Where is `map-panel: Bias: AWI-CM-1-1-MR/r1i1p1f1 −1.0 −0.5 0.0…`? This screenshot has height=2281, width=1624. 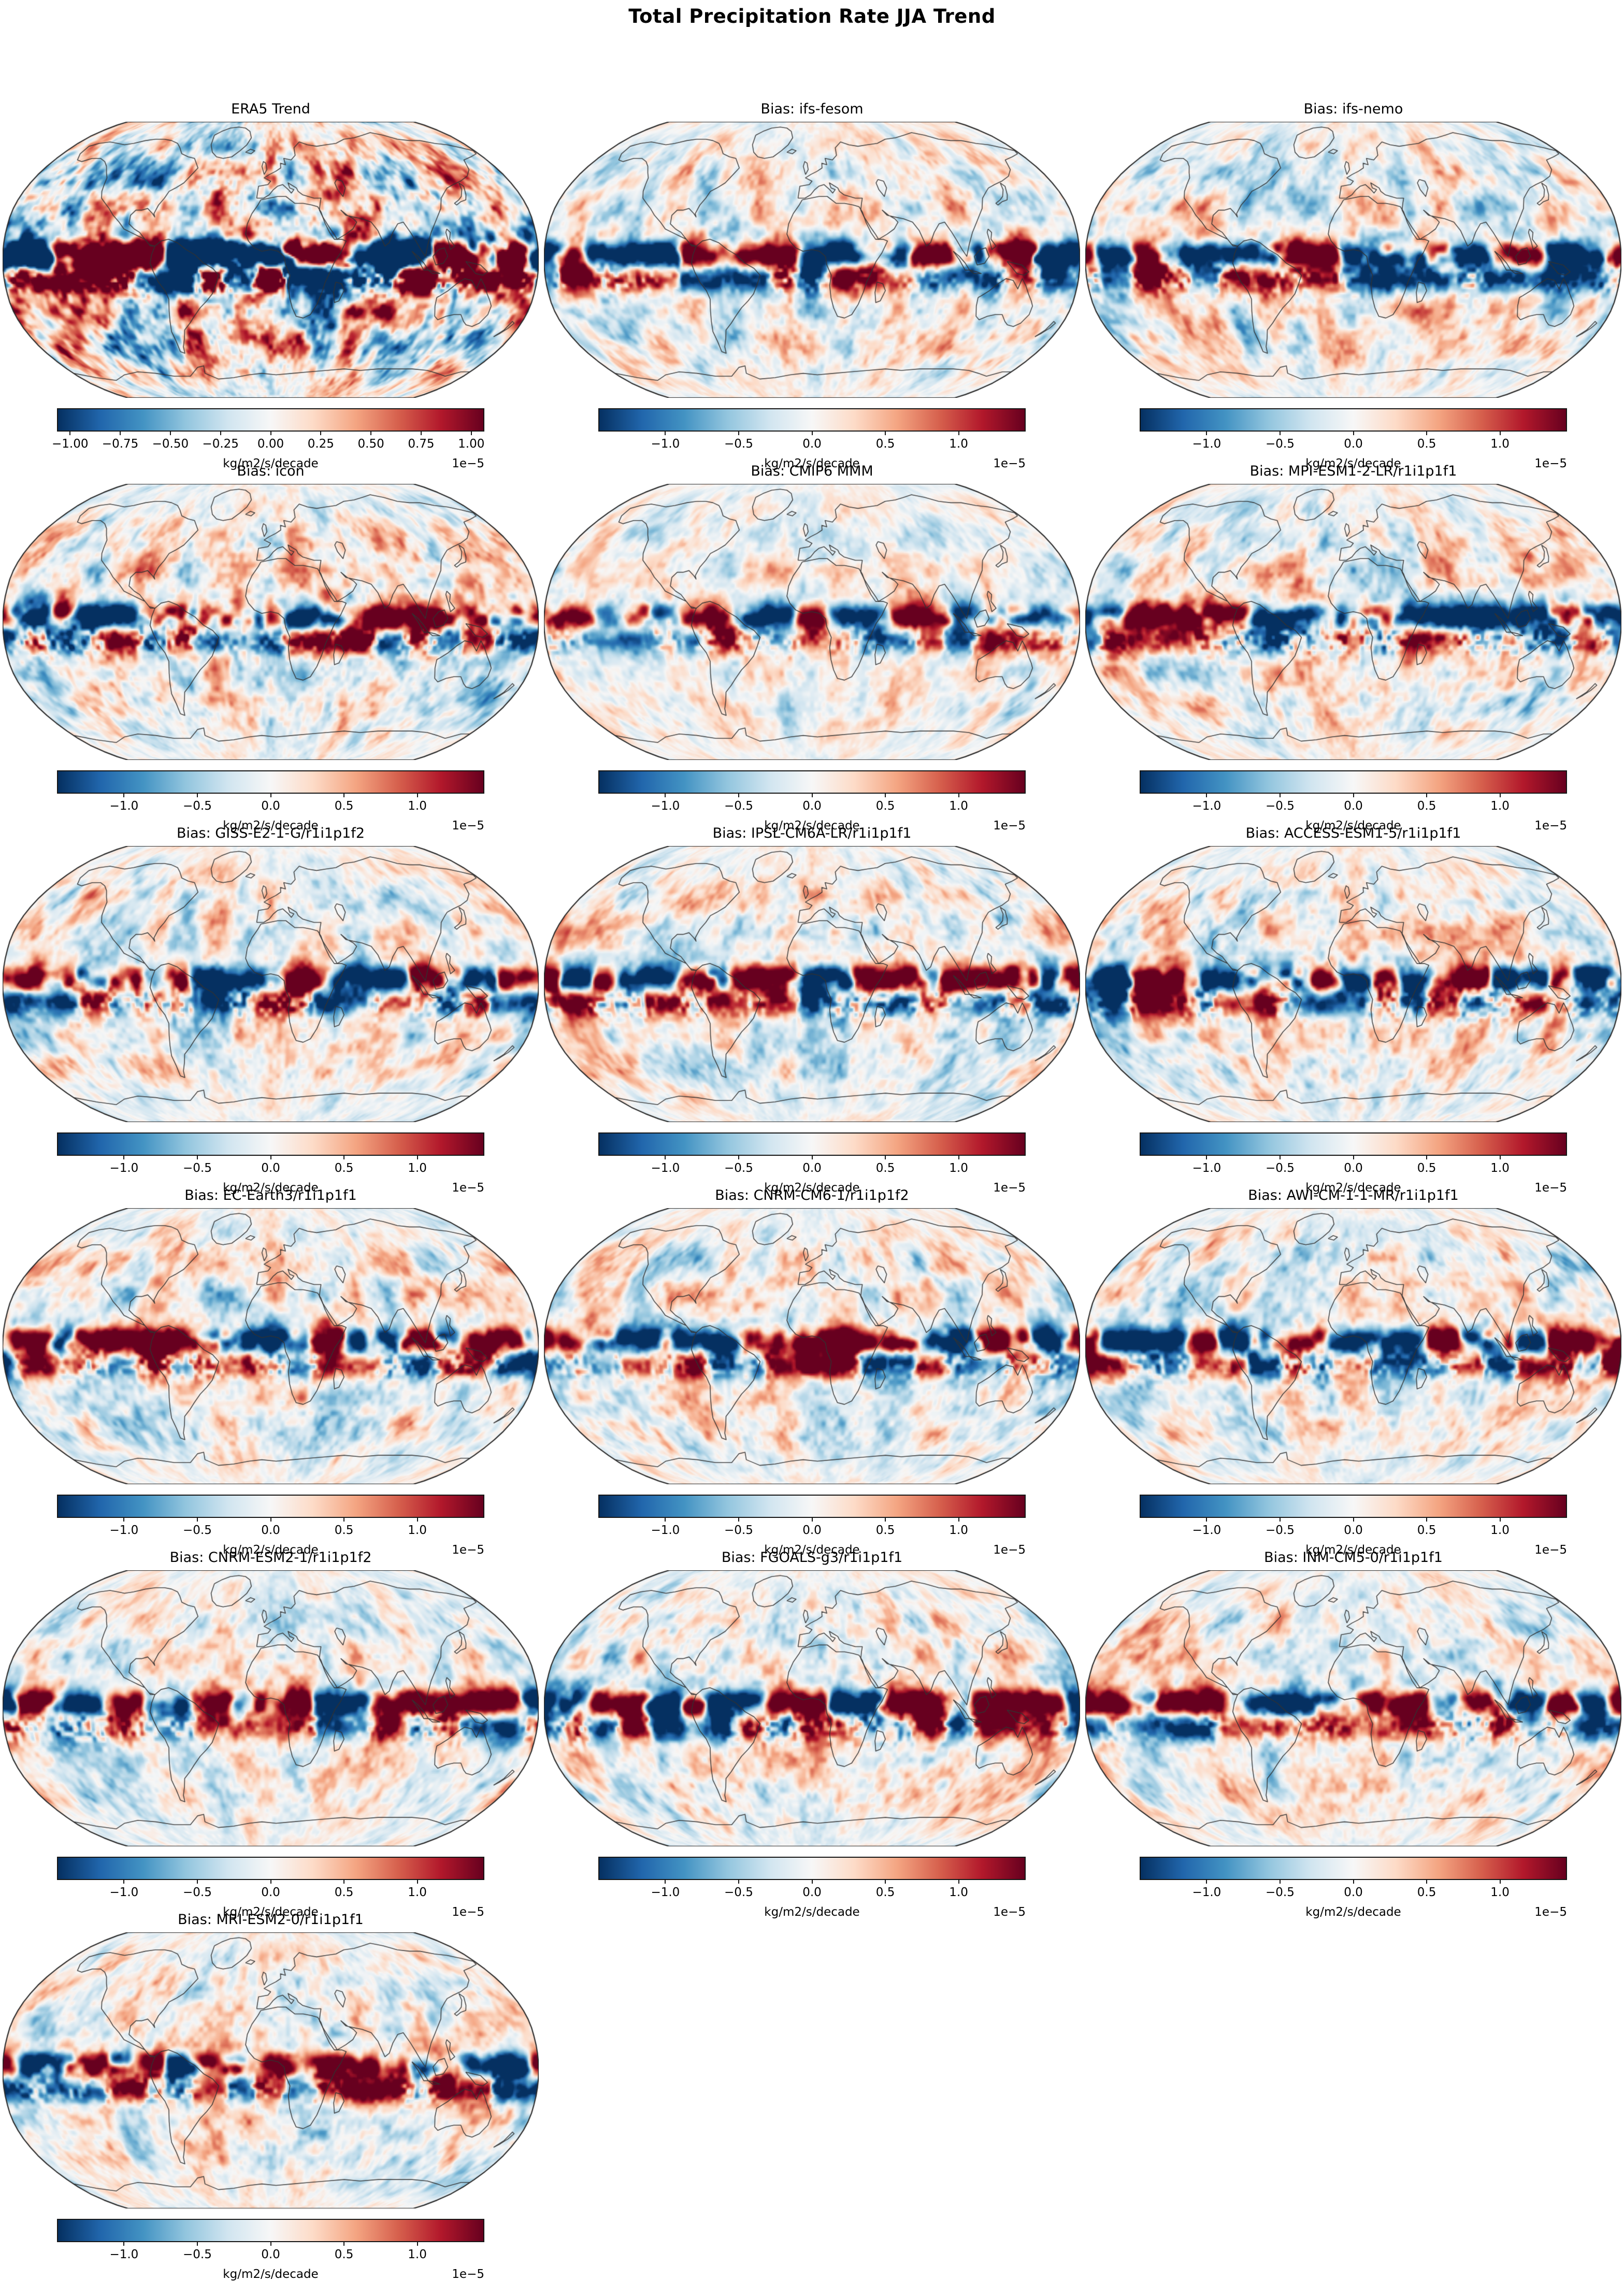
map-panel: Bias: AWI-CM-1-1-MR/r1i1p1f1 −1.0 −0.5 0.0… is located at coordinates (1354, 1368).